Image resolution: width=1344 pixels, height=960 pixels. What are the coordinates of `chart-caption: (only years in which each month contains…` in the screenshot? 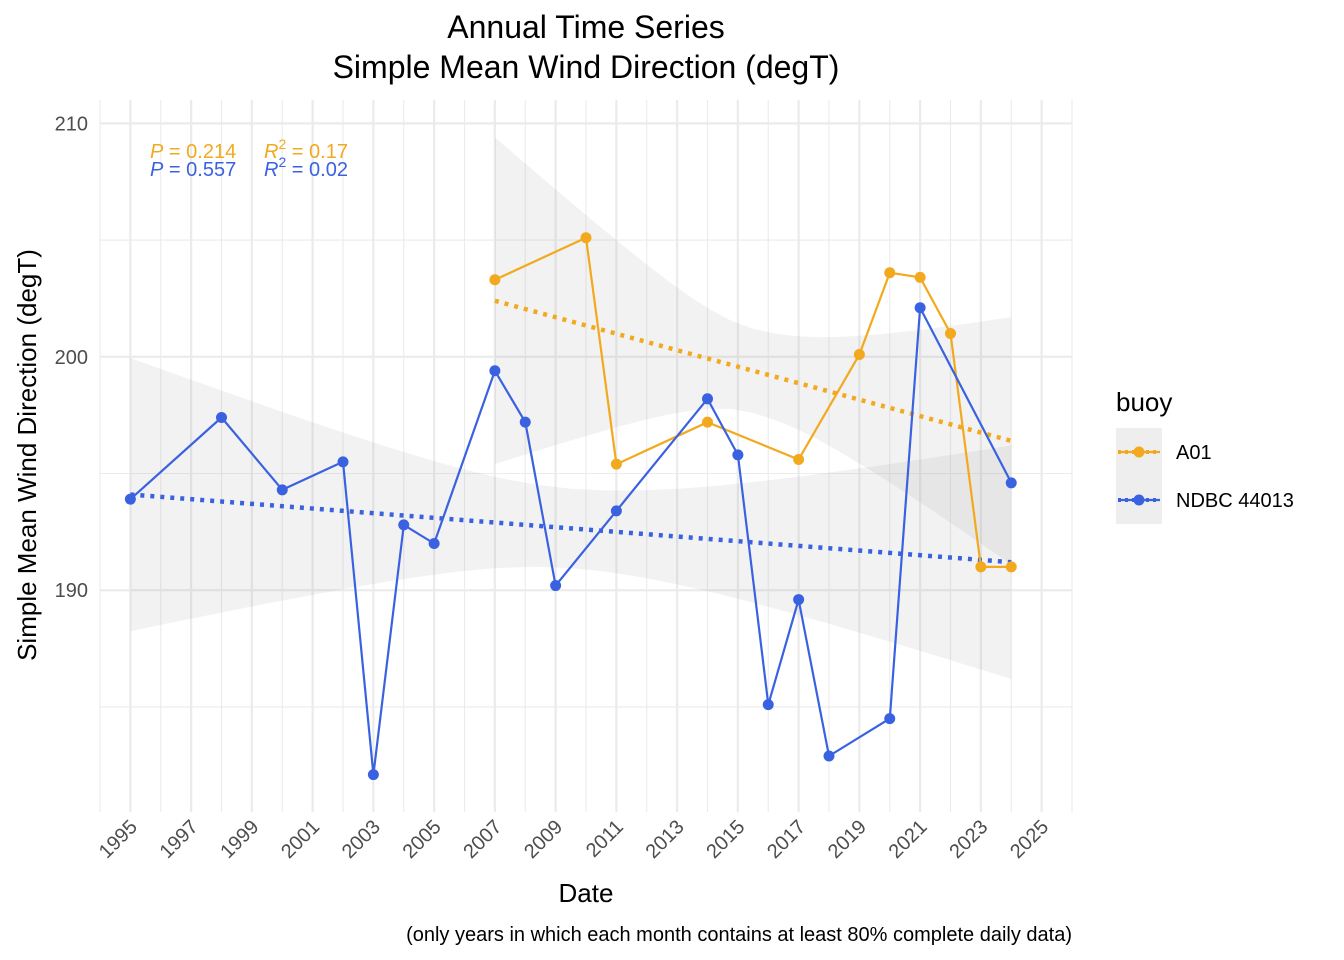 It's located at (739, 935).